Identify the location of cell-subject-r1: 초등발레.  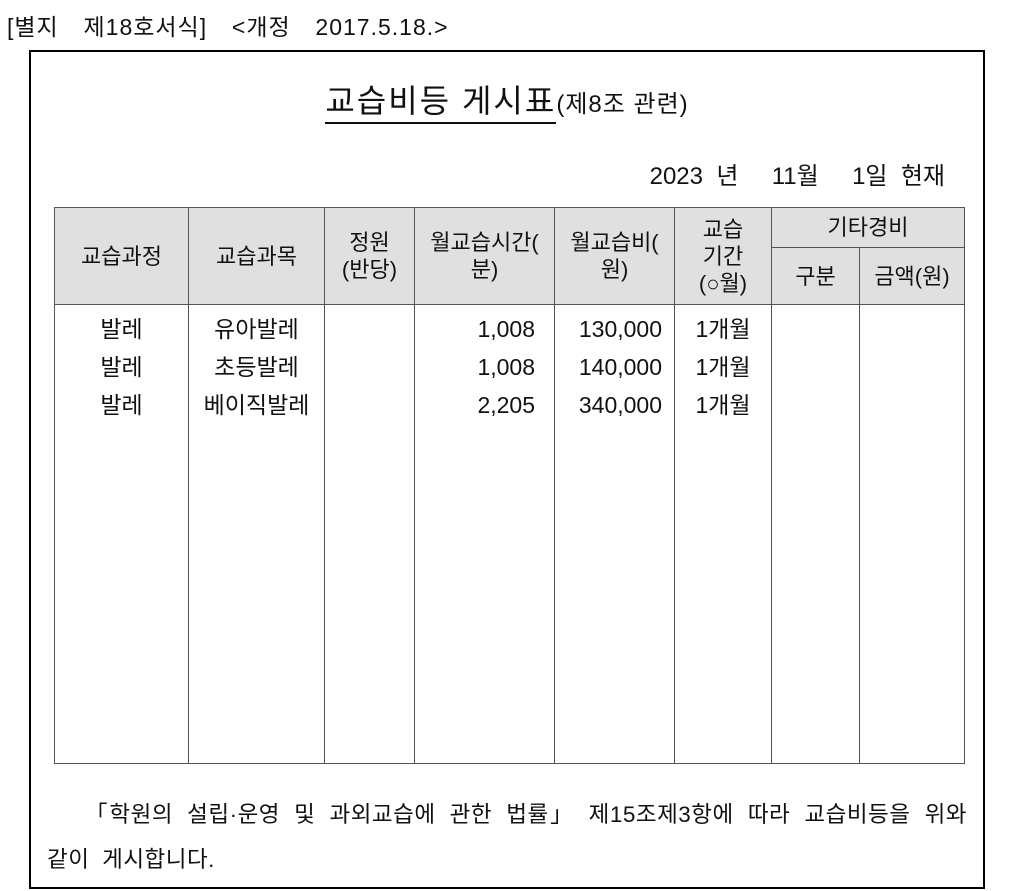
(256, 367).